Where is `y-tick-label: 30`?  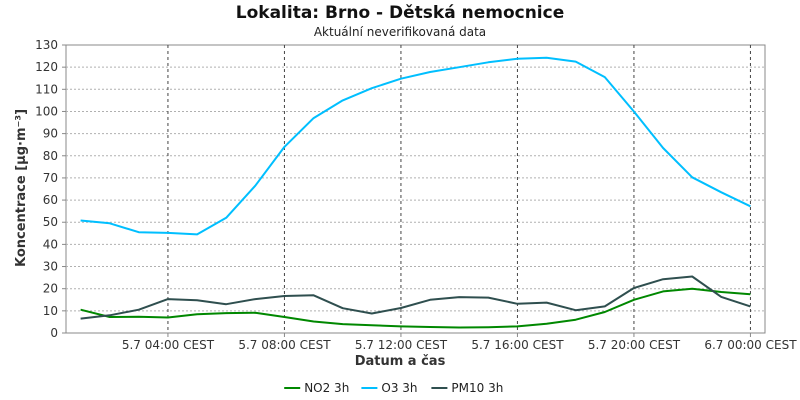 y-tick-label: 30 is located at coordinates (50, 267).